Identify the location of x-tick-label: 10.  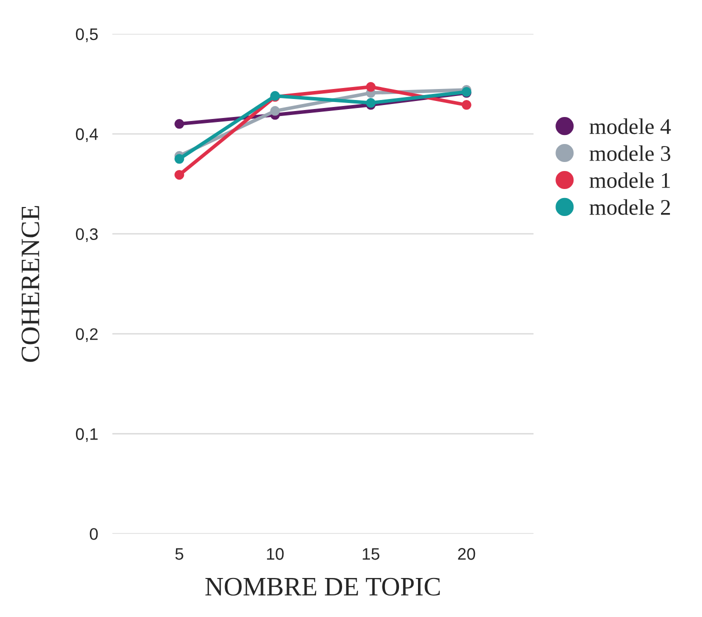
(275, 554).